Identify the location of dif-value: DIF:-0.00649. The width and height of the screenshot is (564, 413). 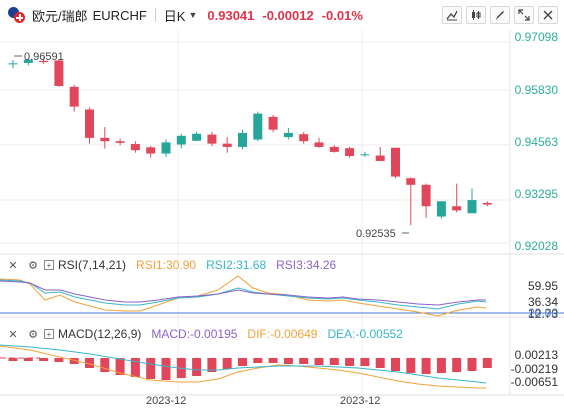
(282, 334).